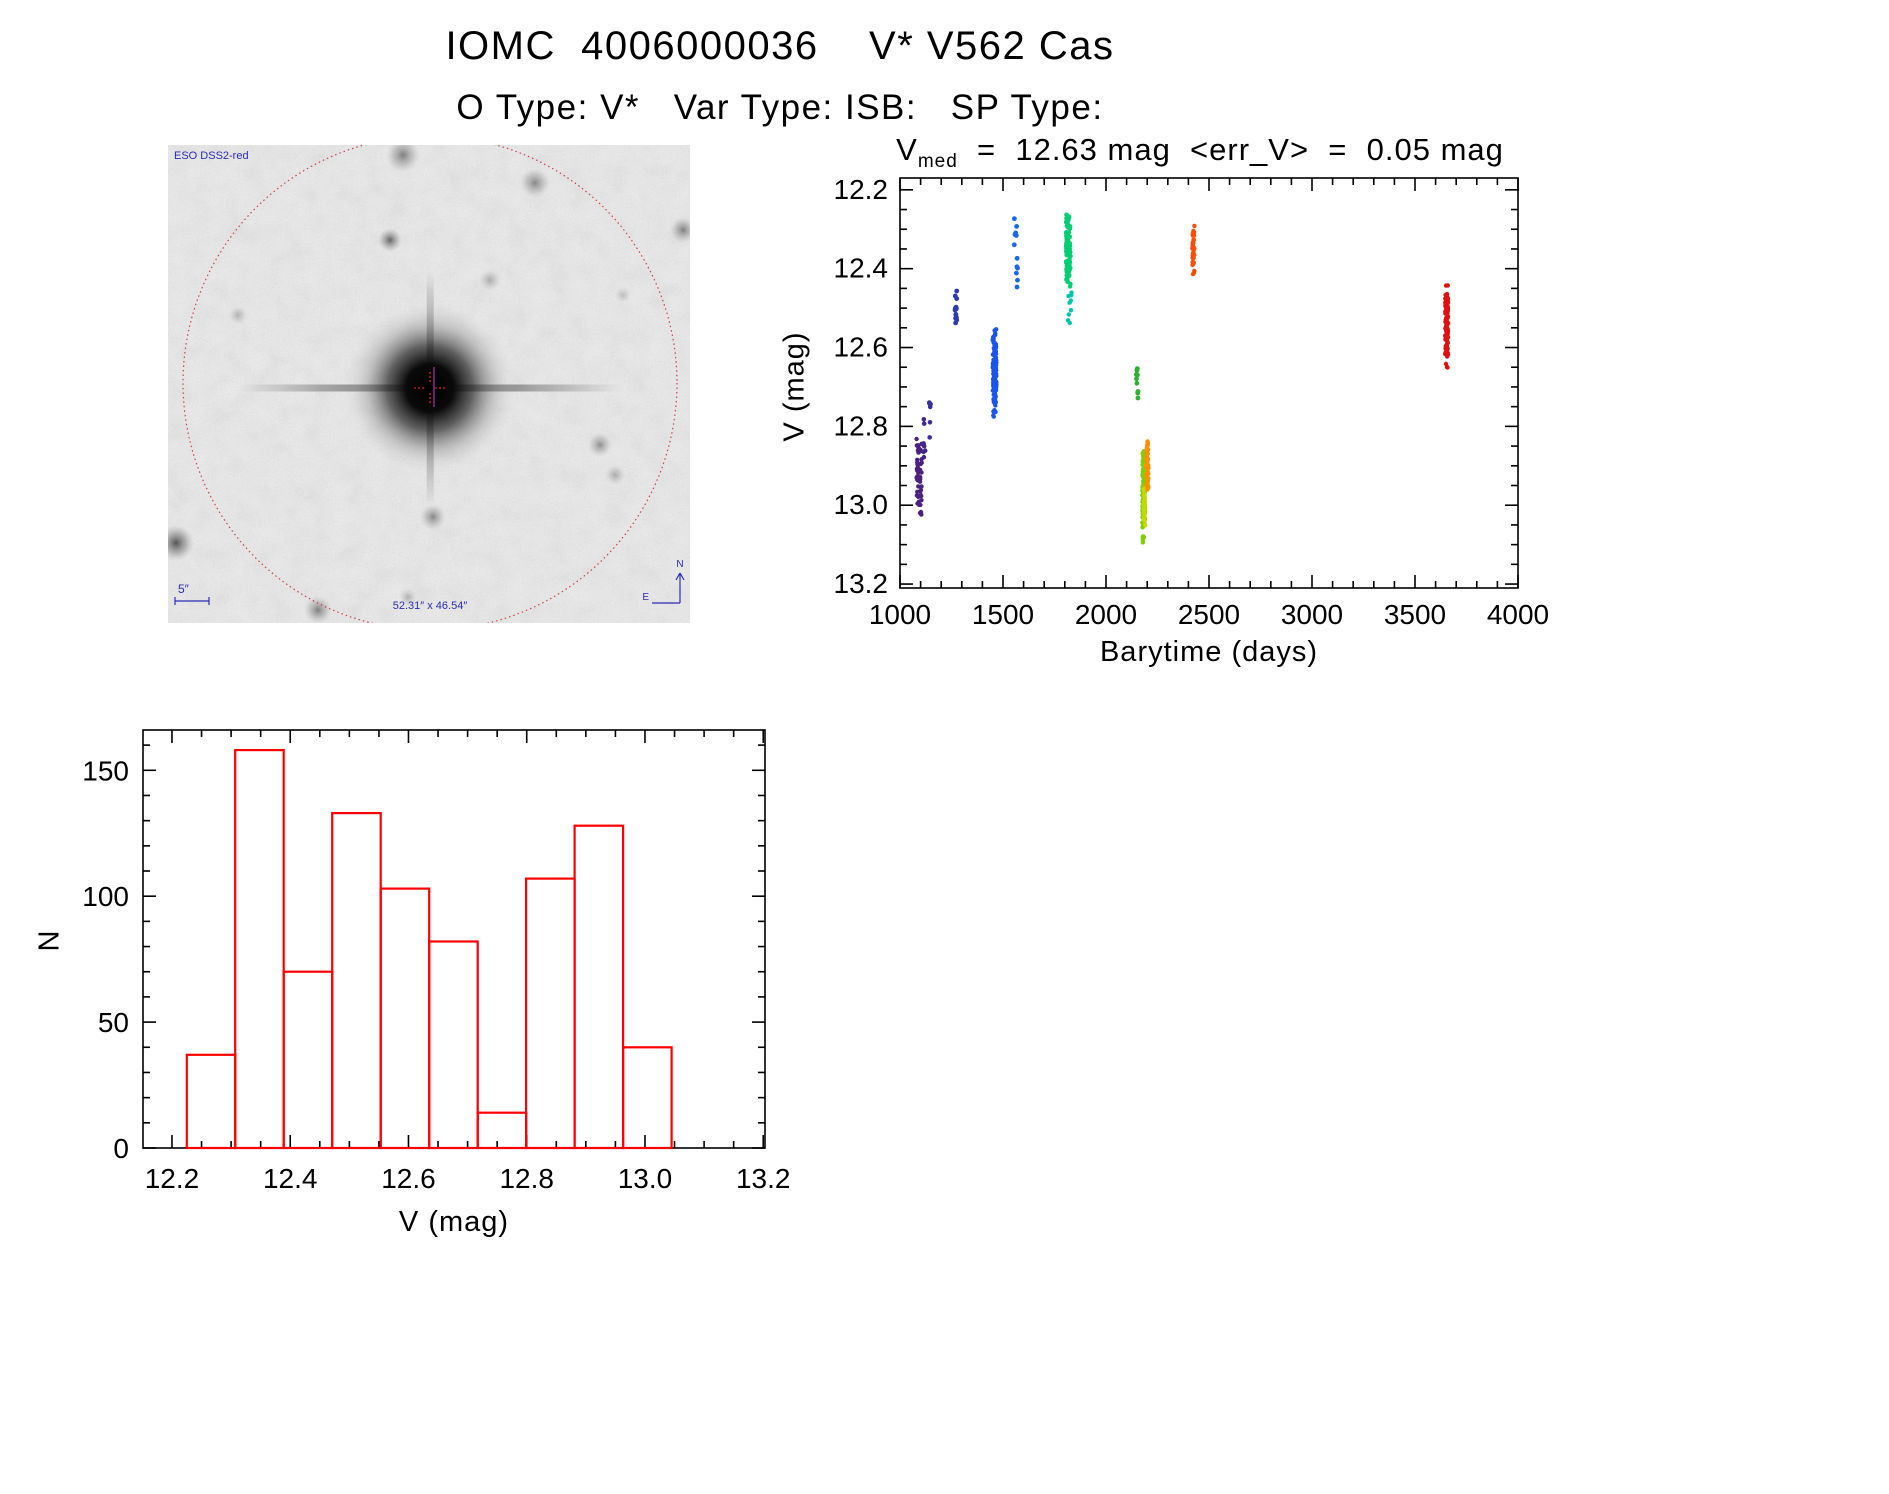 This screenshot has width=1889, height=1494. What do you see at coordinates (113, 1022) in the screenshot?
I see `svg-text: 50` at bounding box center [113, 1022].